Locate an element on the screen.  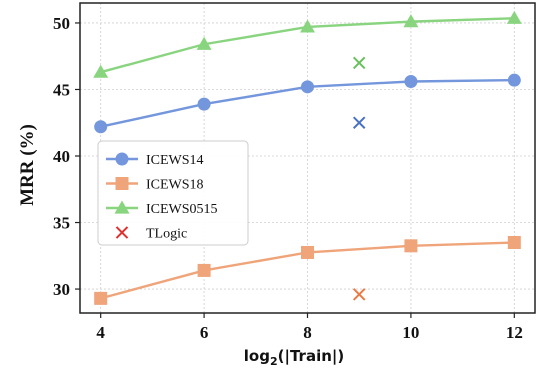
legend-label: ICEWS14 is located at coordinates (175, 160).